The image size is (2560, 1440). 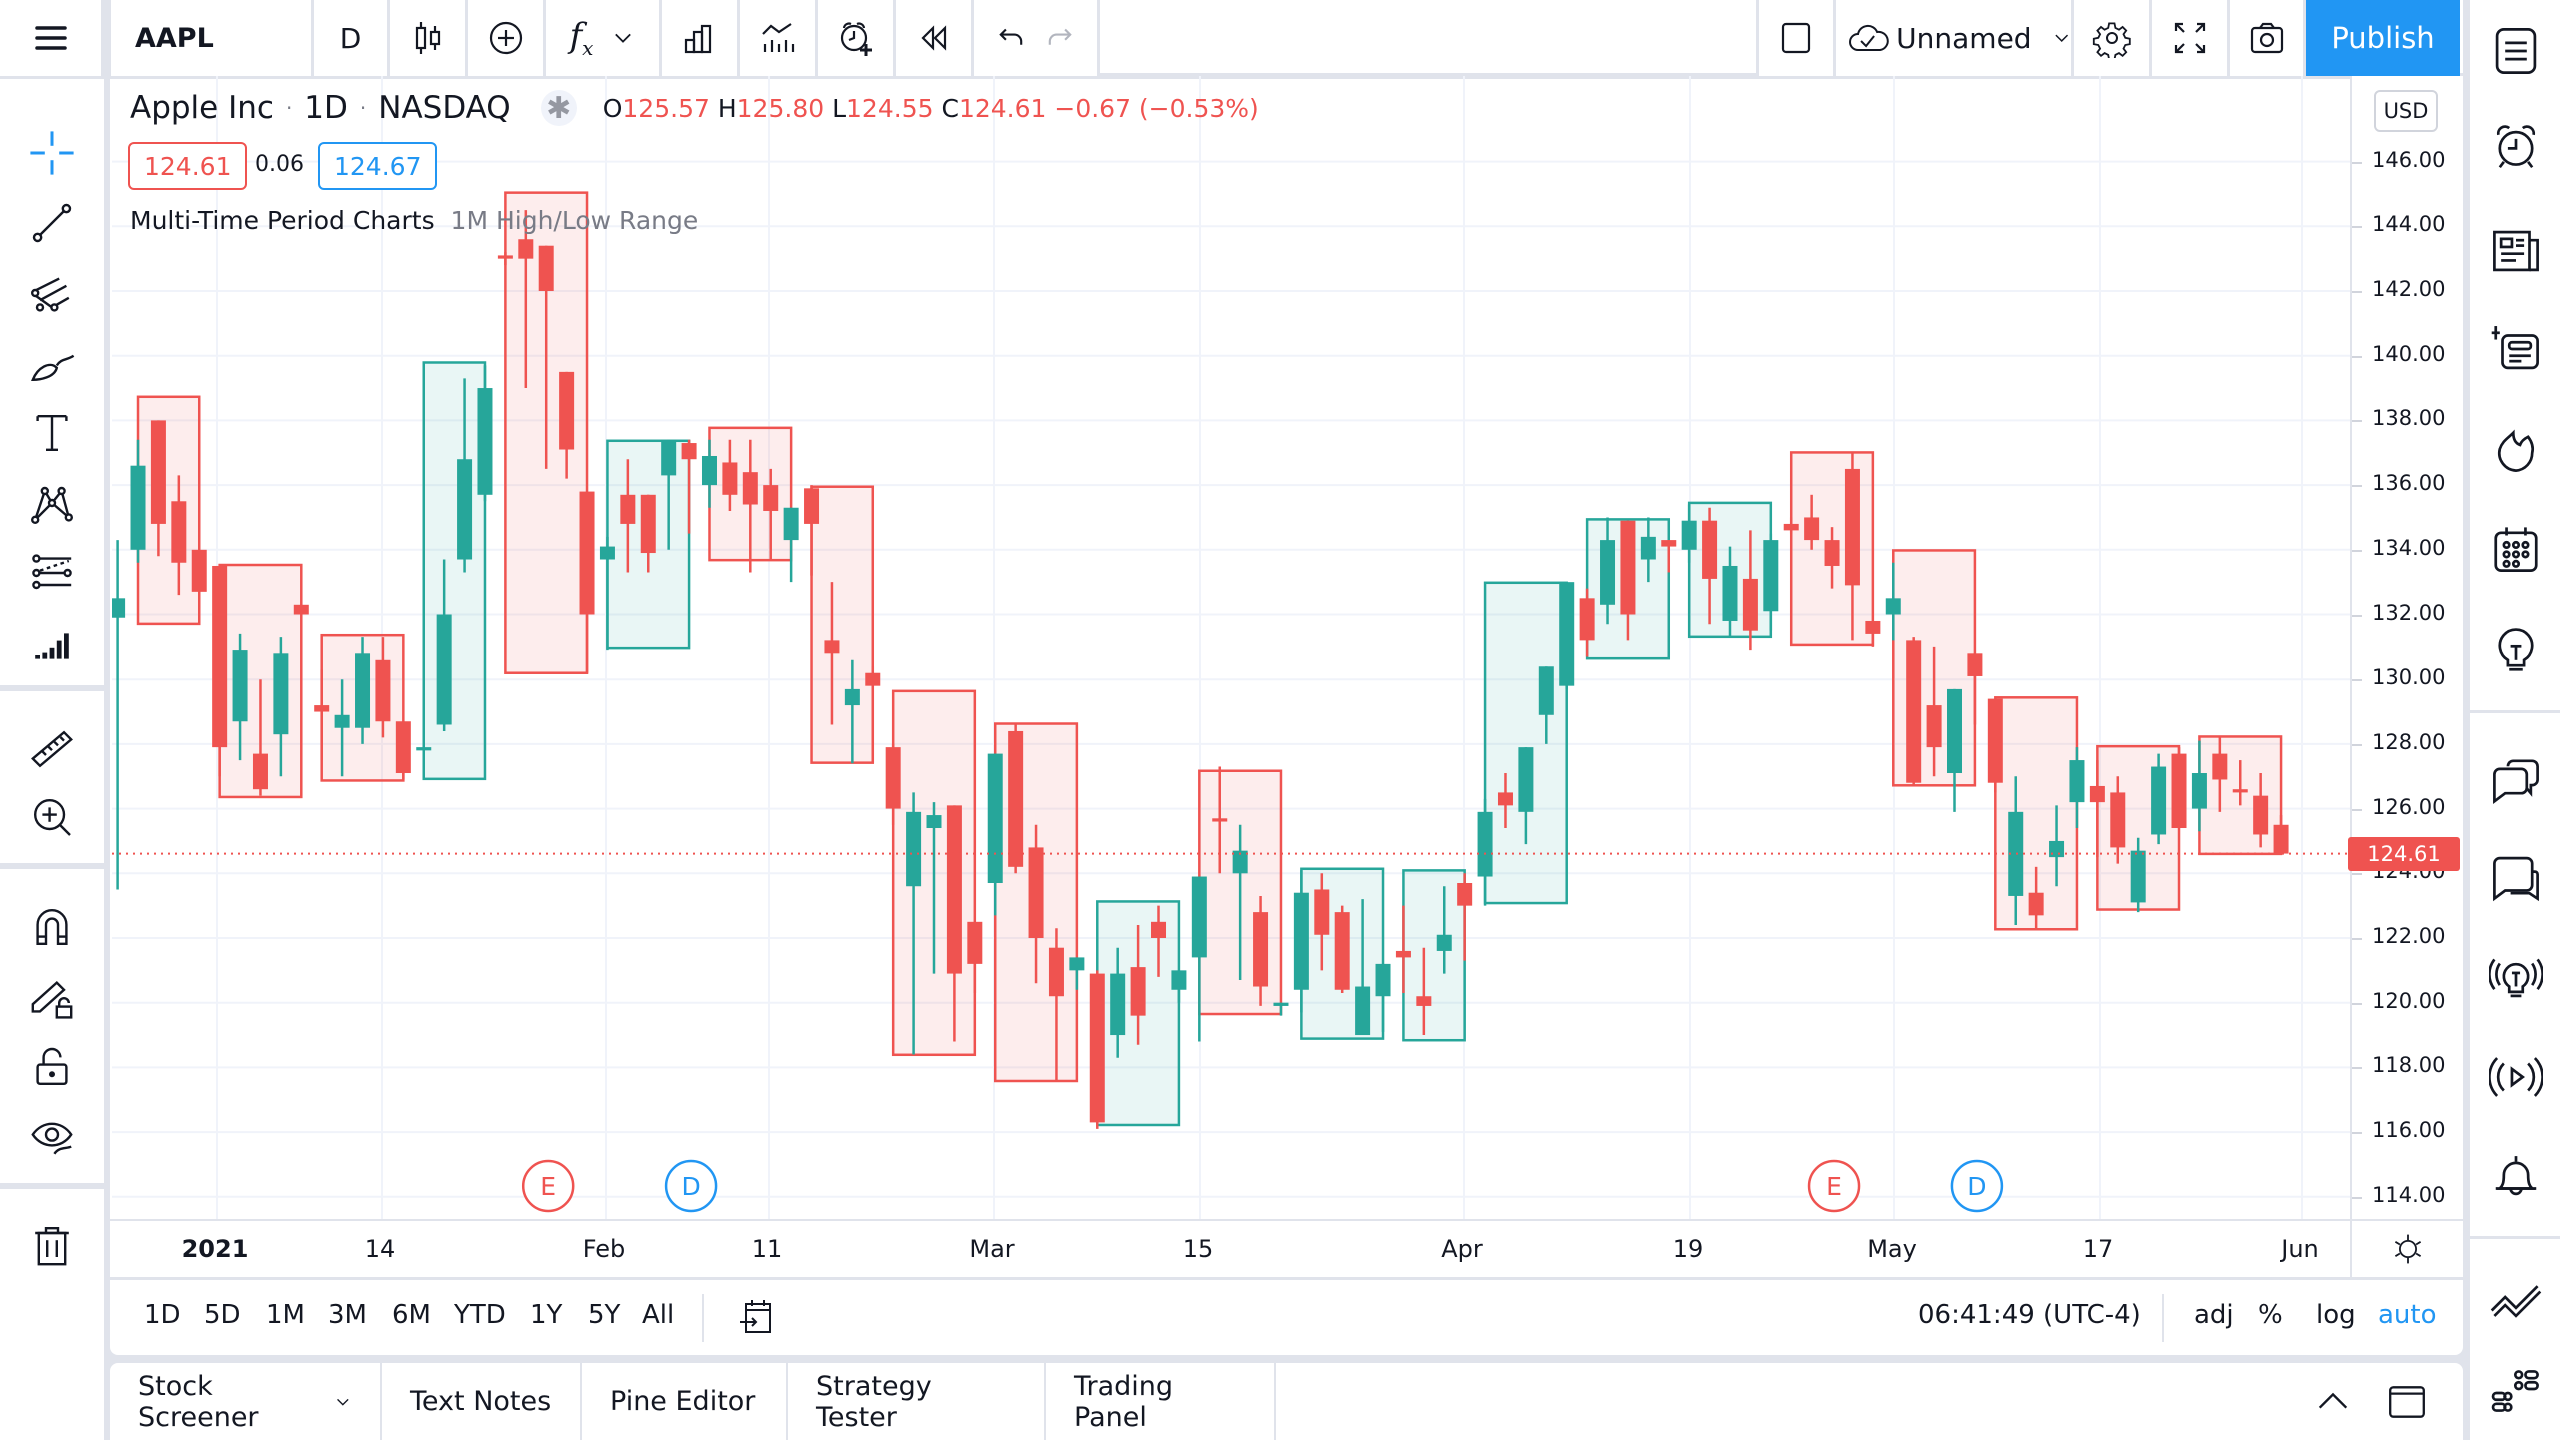 What do you see at coordinates (1230, 1248) in the screenshot?
I see `time-axis: 2021 14 Feb 11 Mar 15 Apr 19 May 17 Jun` at bounding box center [1230, 1248].